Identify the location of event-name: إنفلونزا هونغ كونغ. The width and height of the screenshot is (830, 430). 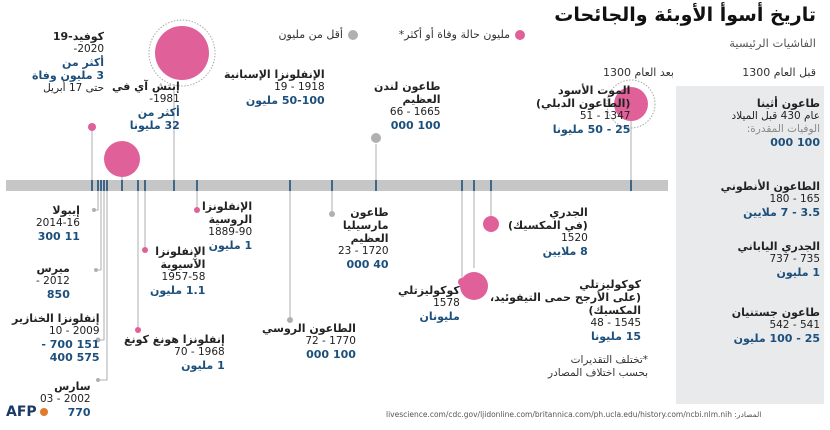
(174, 339).